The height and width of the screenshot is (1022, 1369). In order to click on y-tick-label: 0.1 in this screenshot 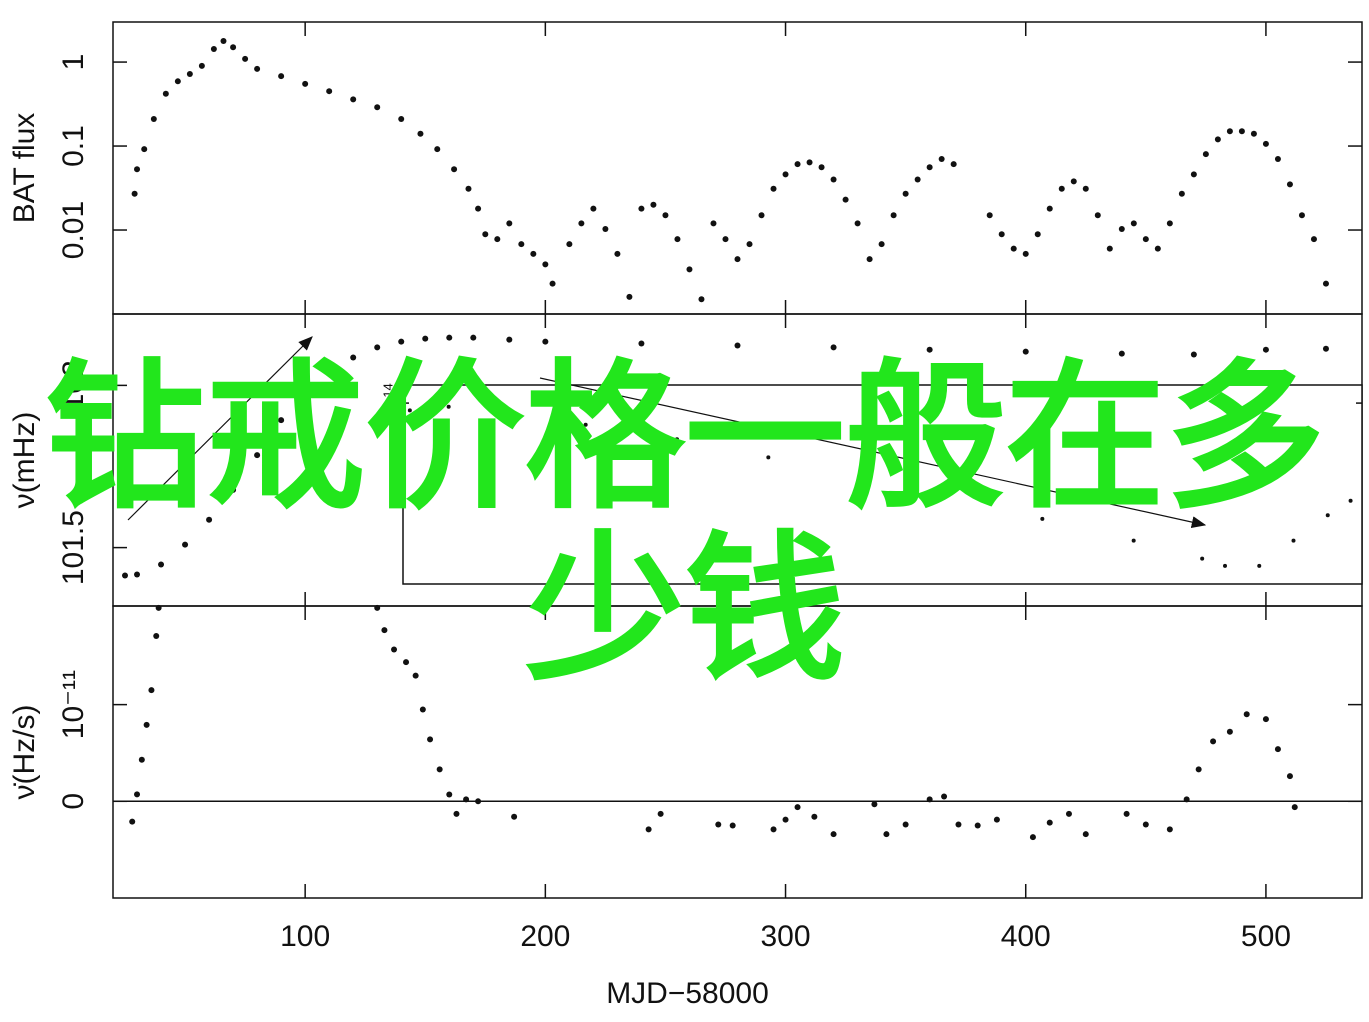, I will do `click(73, 146)`.